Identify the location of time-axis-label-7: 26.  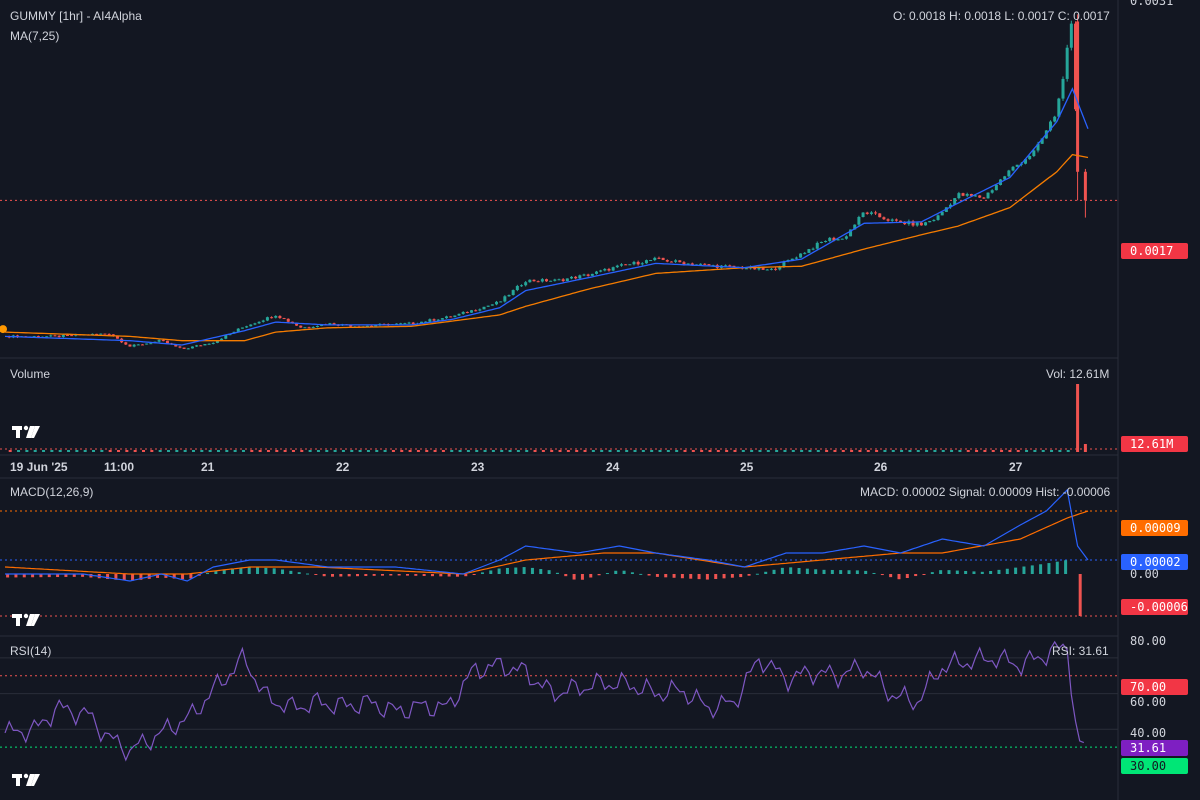
(881, 467).